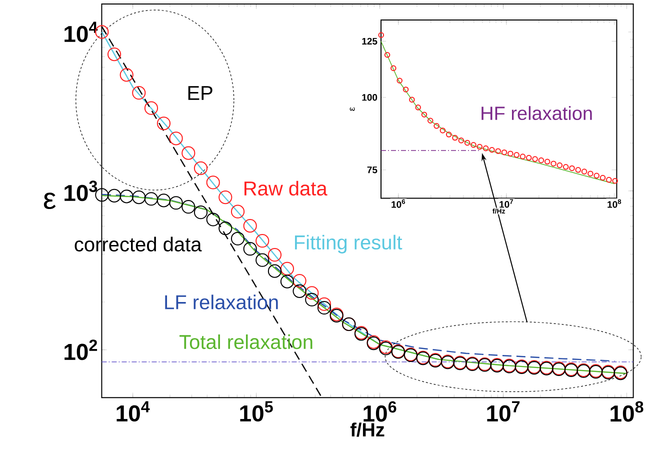 The height and width of the screenshot is (474, 665). What do you see at coordinates (370, 41) in the screenshot?
I see `y-tick-label: 125` at bounding box center [370, 41].